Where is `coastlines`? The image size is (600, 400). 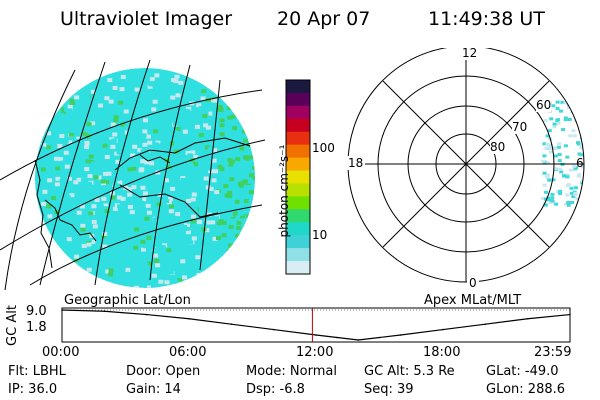 coastlines is located at coordinates (142, 203).